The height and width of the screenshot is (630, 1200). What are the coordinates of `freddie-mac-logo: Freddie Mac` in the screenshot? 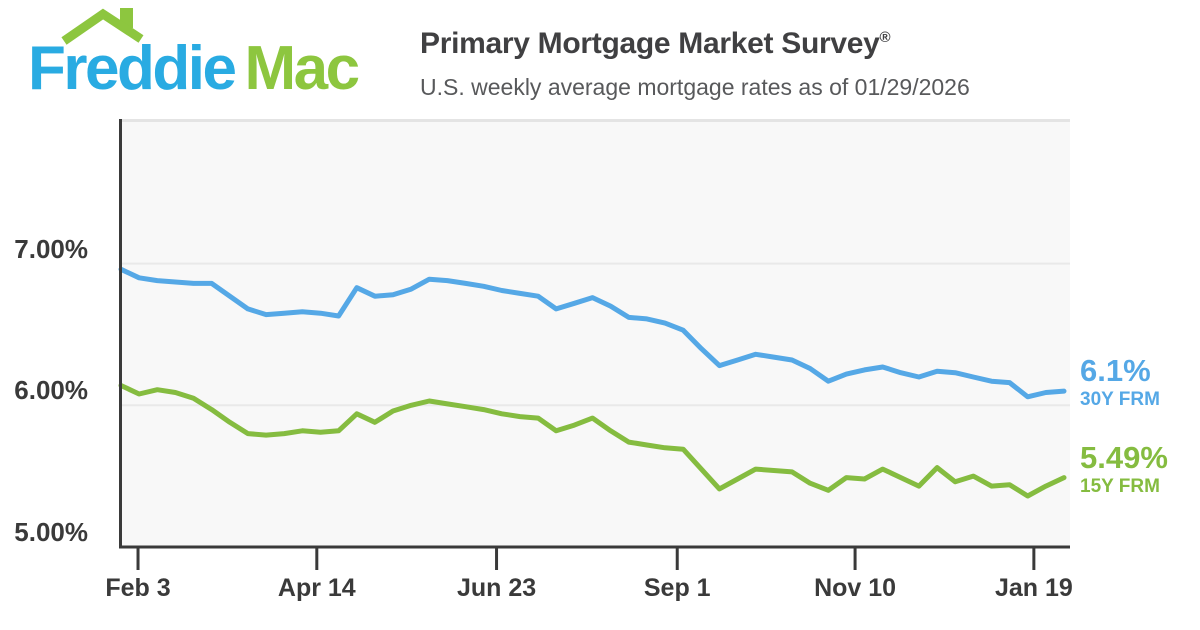 It's located at (205, 57).